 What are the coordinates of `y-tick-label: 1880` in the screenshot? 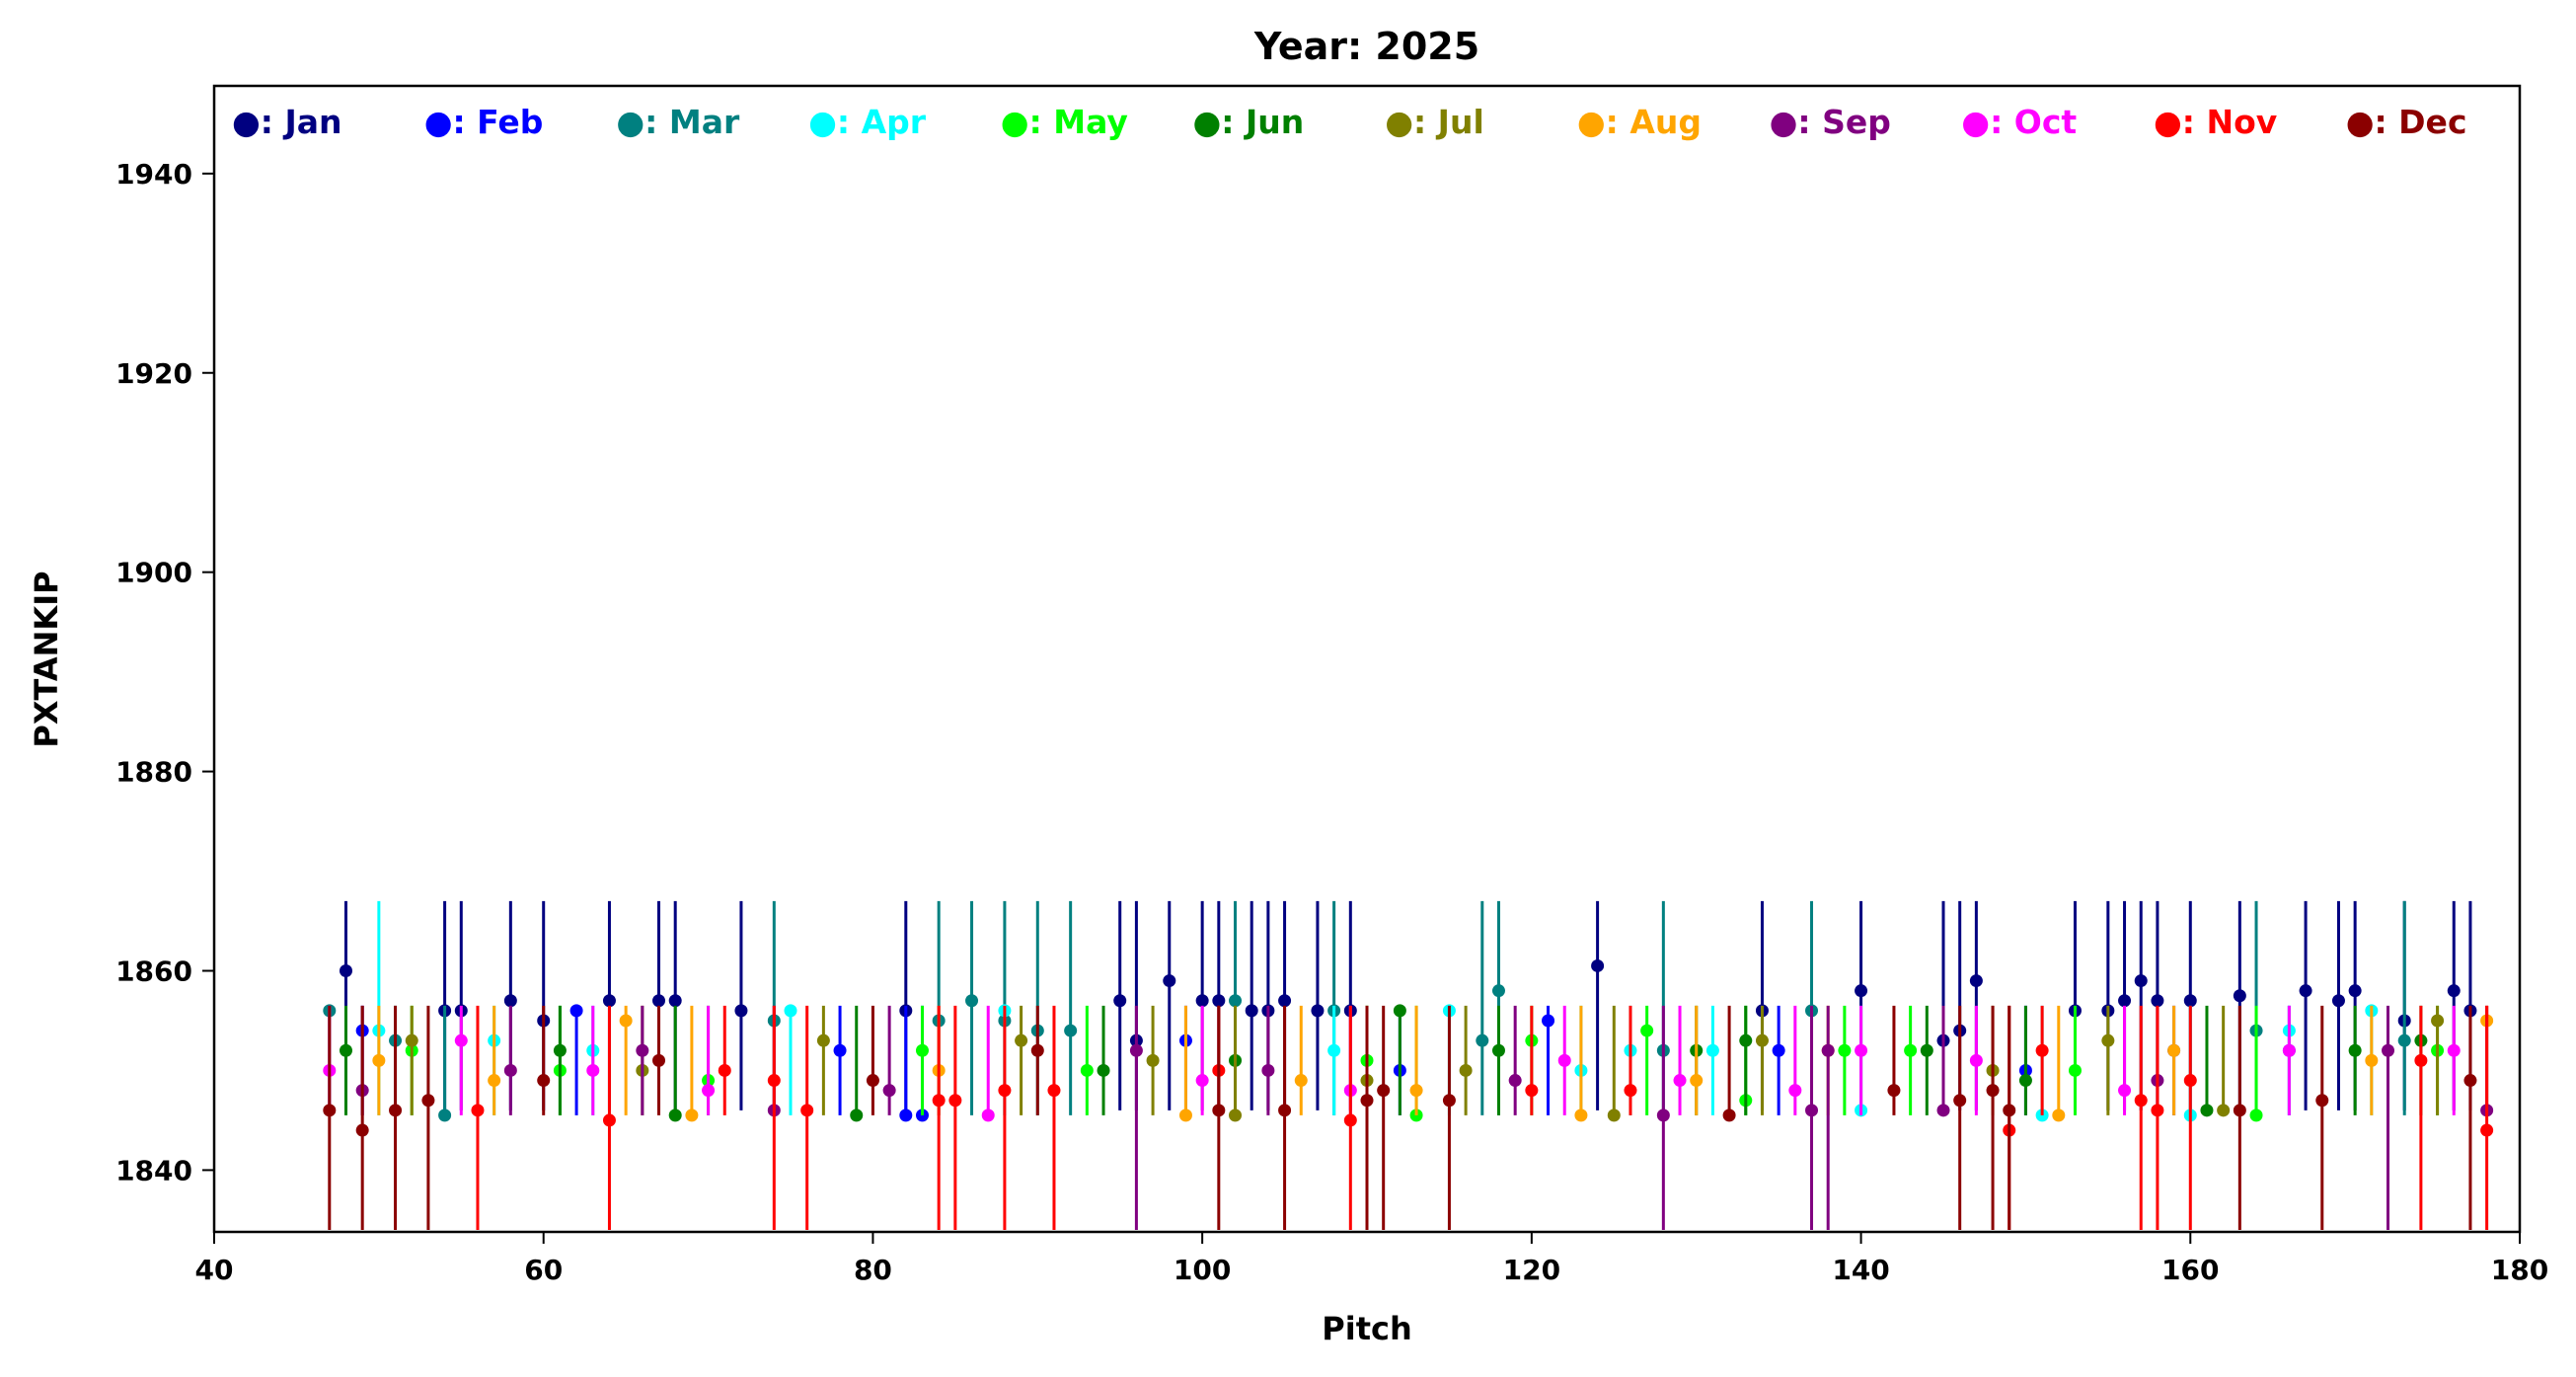 It's located at (154, 772).